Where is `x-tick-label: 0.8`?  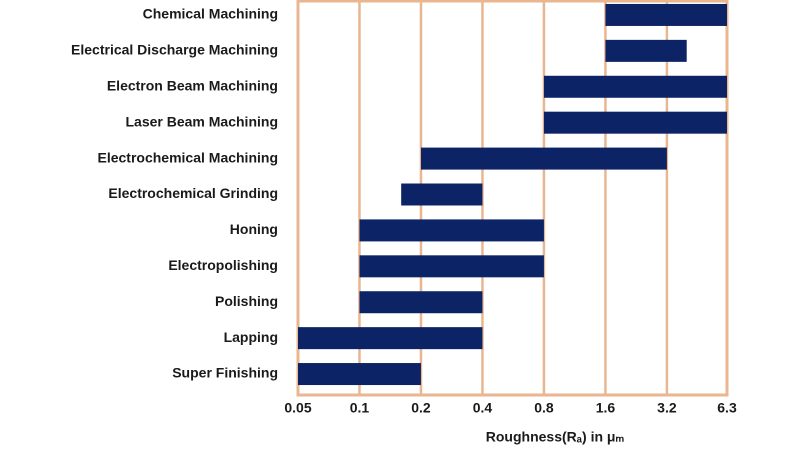 x-tick-label: 0.8 is located at coordinates (544, 408).